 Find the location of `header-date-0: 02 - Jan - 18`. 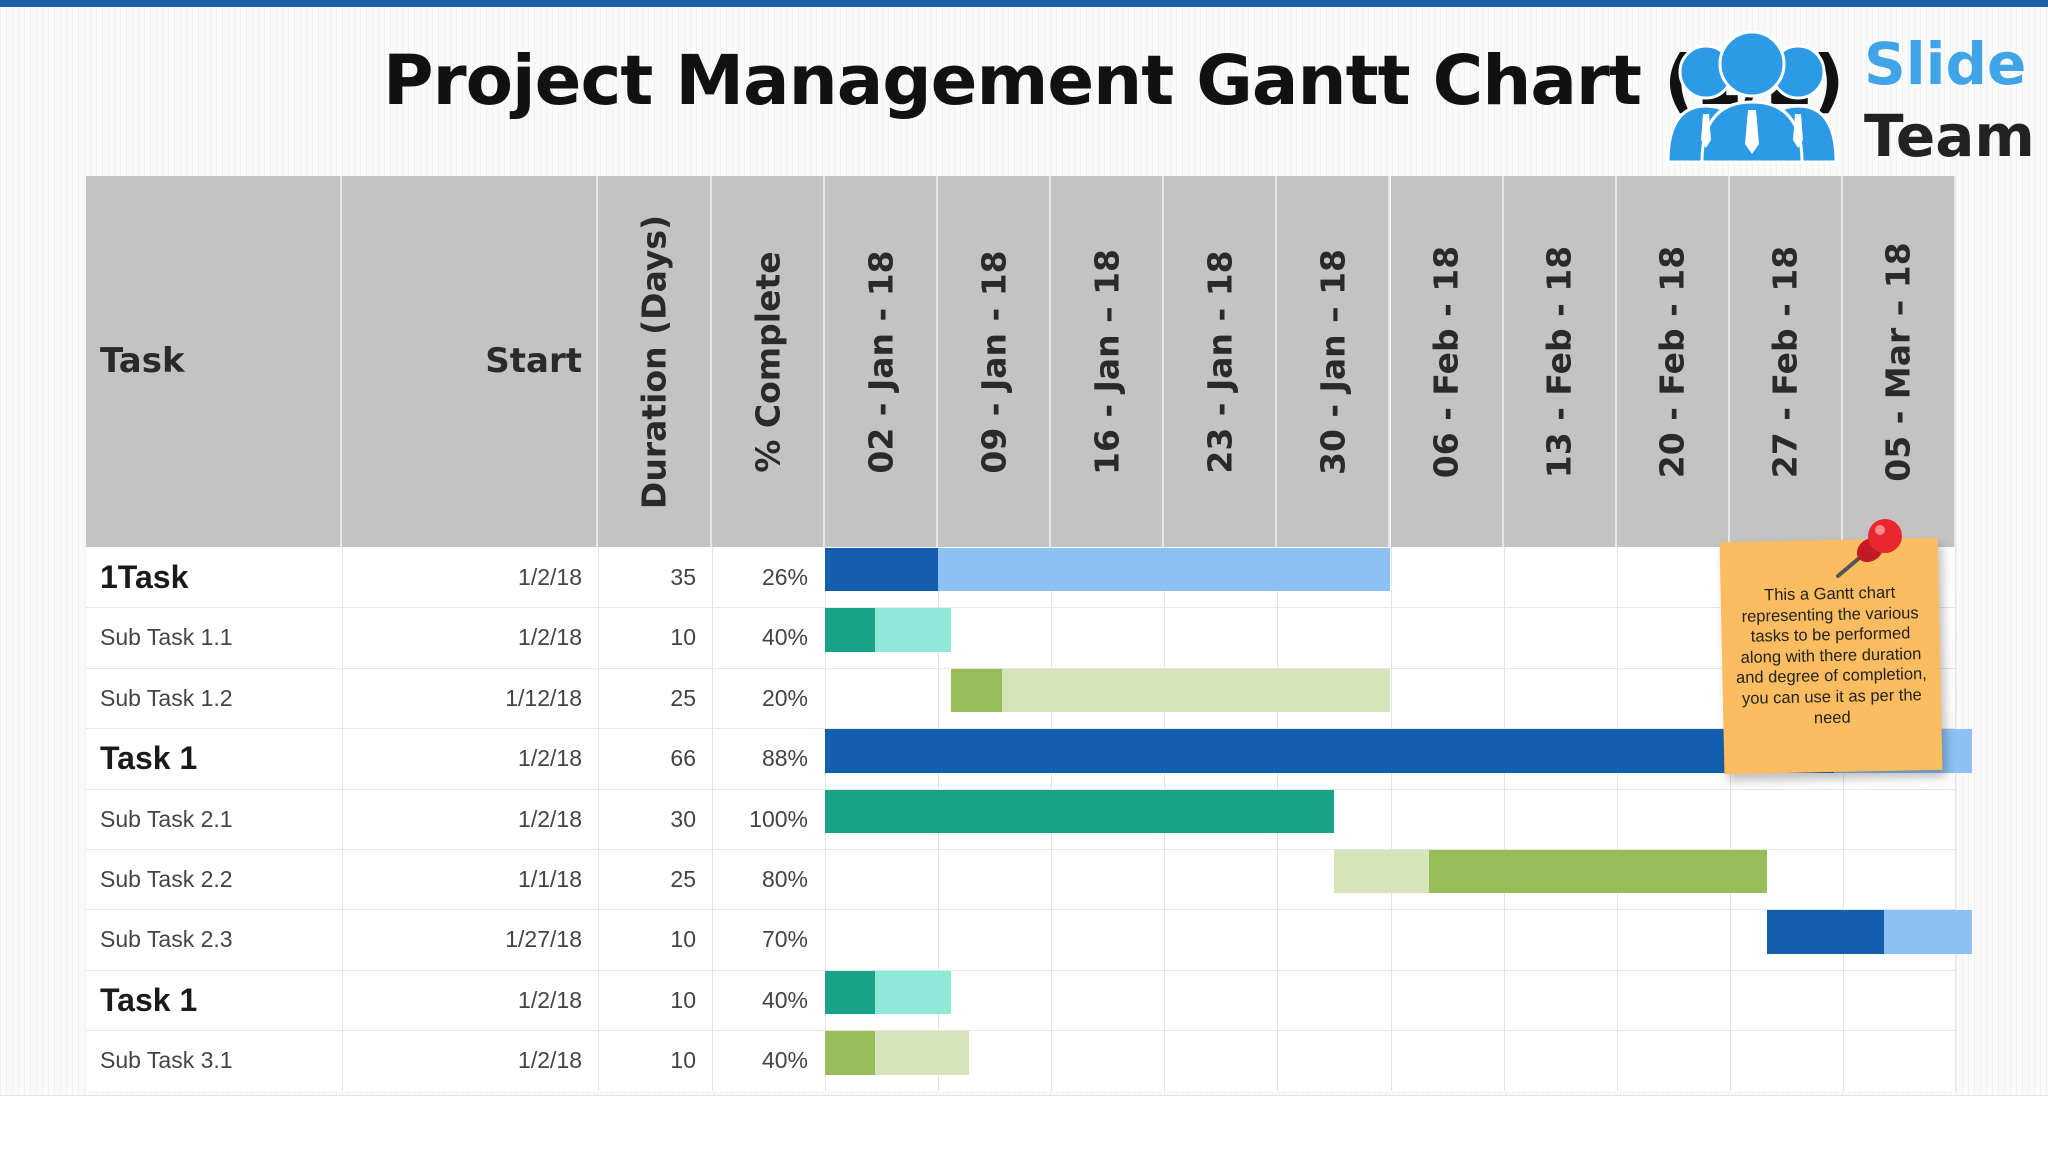

header-date-0: 02 - Jan - 18 is located at coordinates (882, 361).